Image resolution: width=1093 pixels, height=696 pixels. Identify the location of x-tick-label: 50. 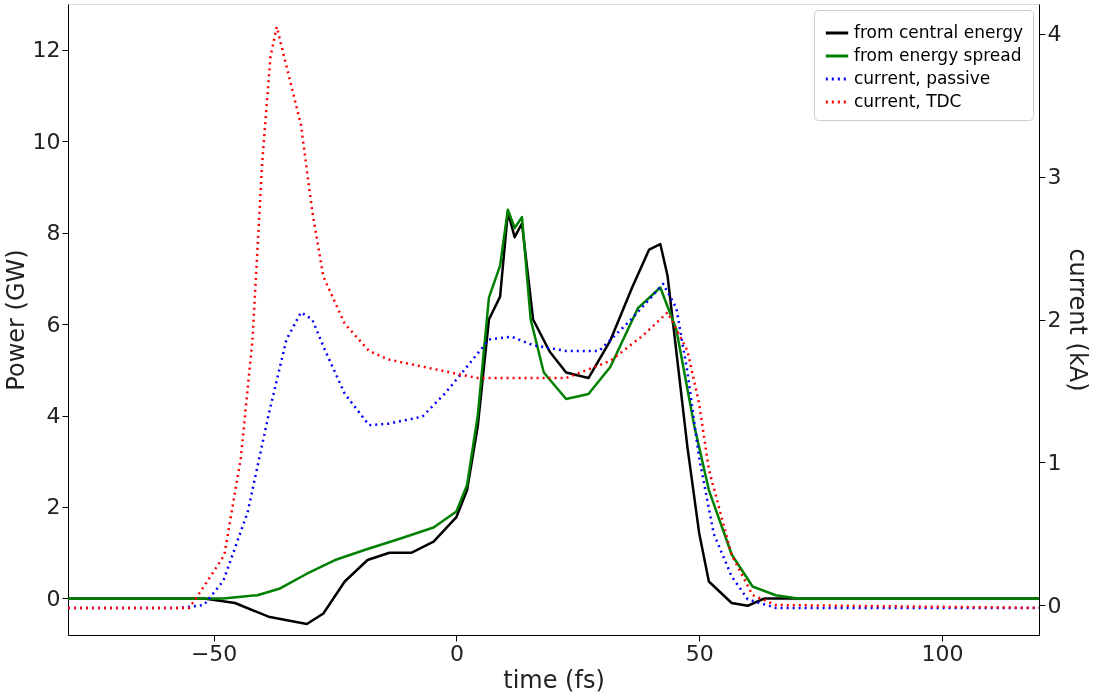
(699, 653).